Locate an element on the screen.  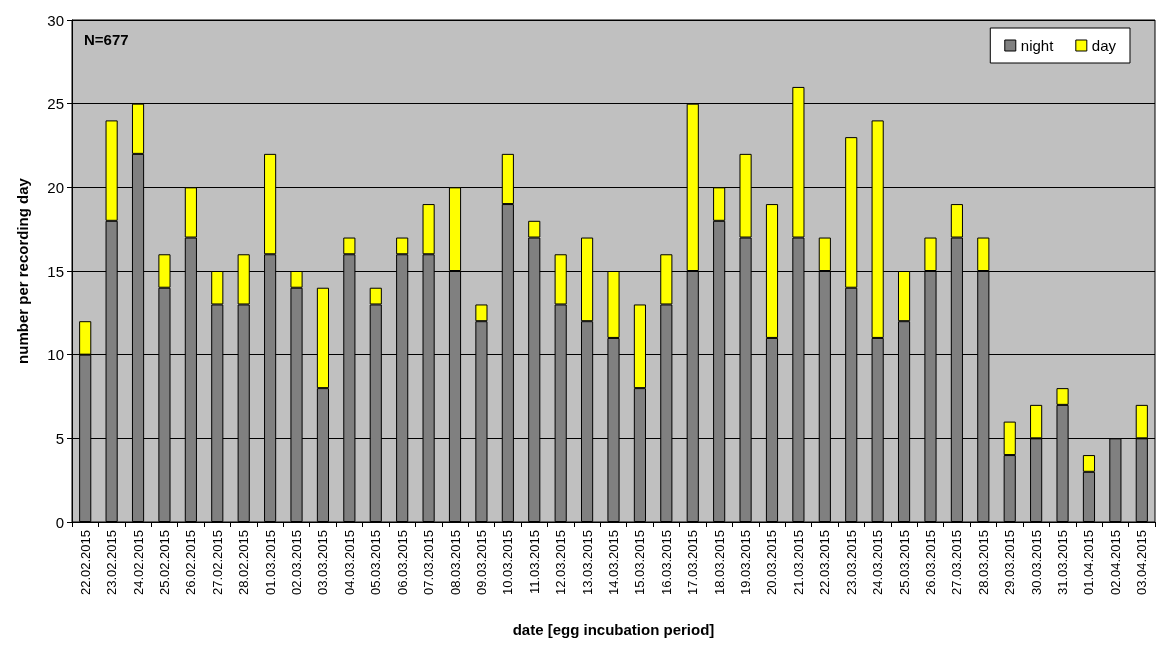
x-tick-label: 01.04.2015 is located at coordinates (1089, 563).